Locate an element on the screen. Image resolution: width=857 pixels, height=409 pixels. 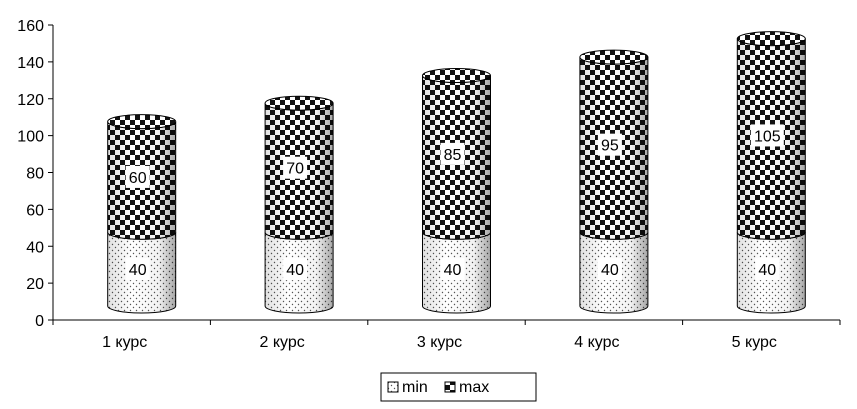
data-label-max: 105 is located at coordinates (767, 136).